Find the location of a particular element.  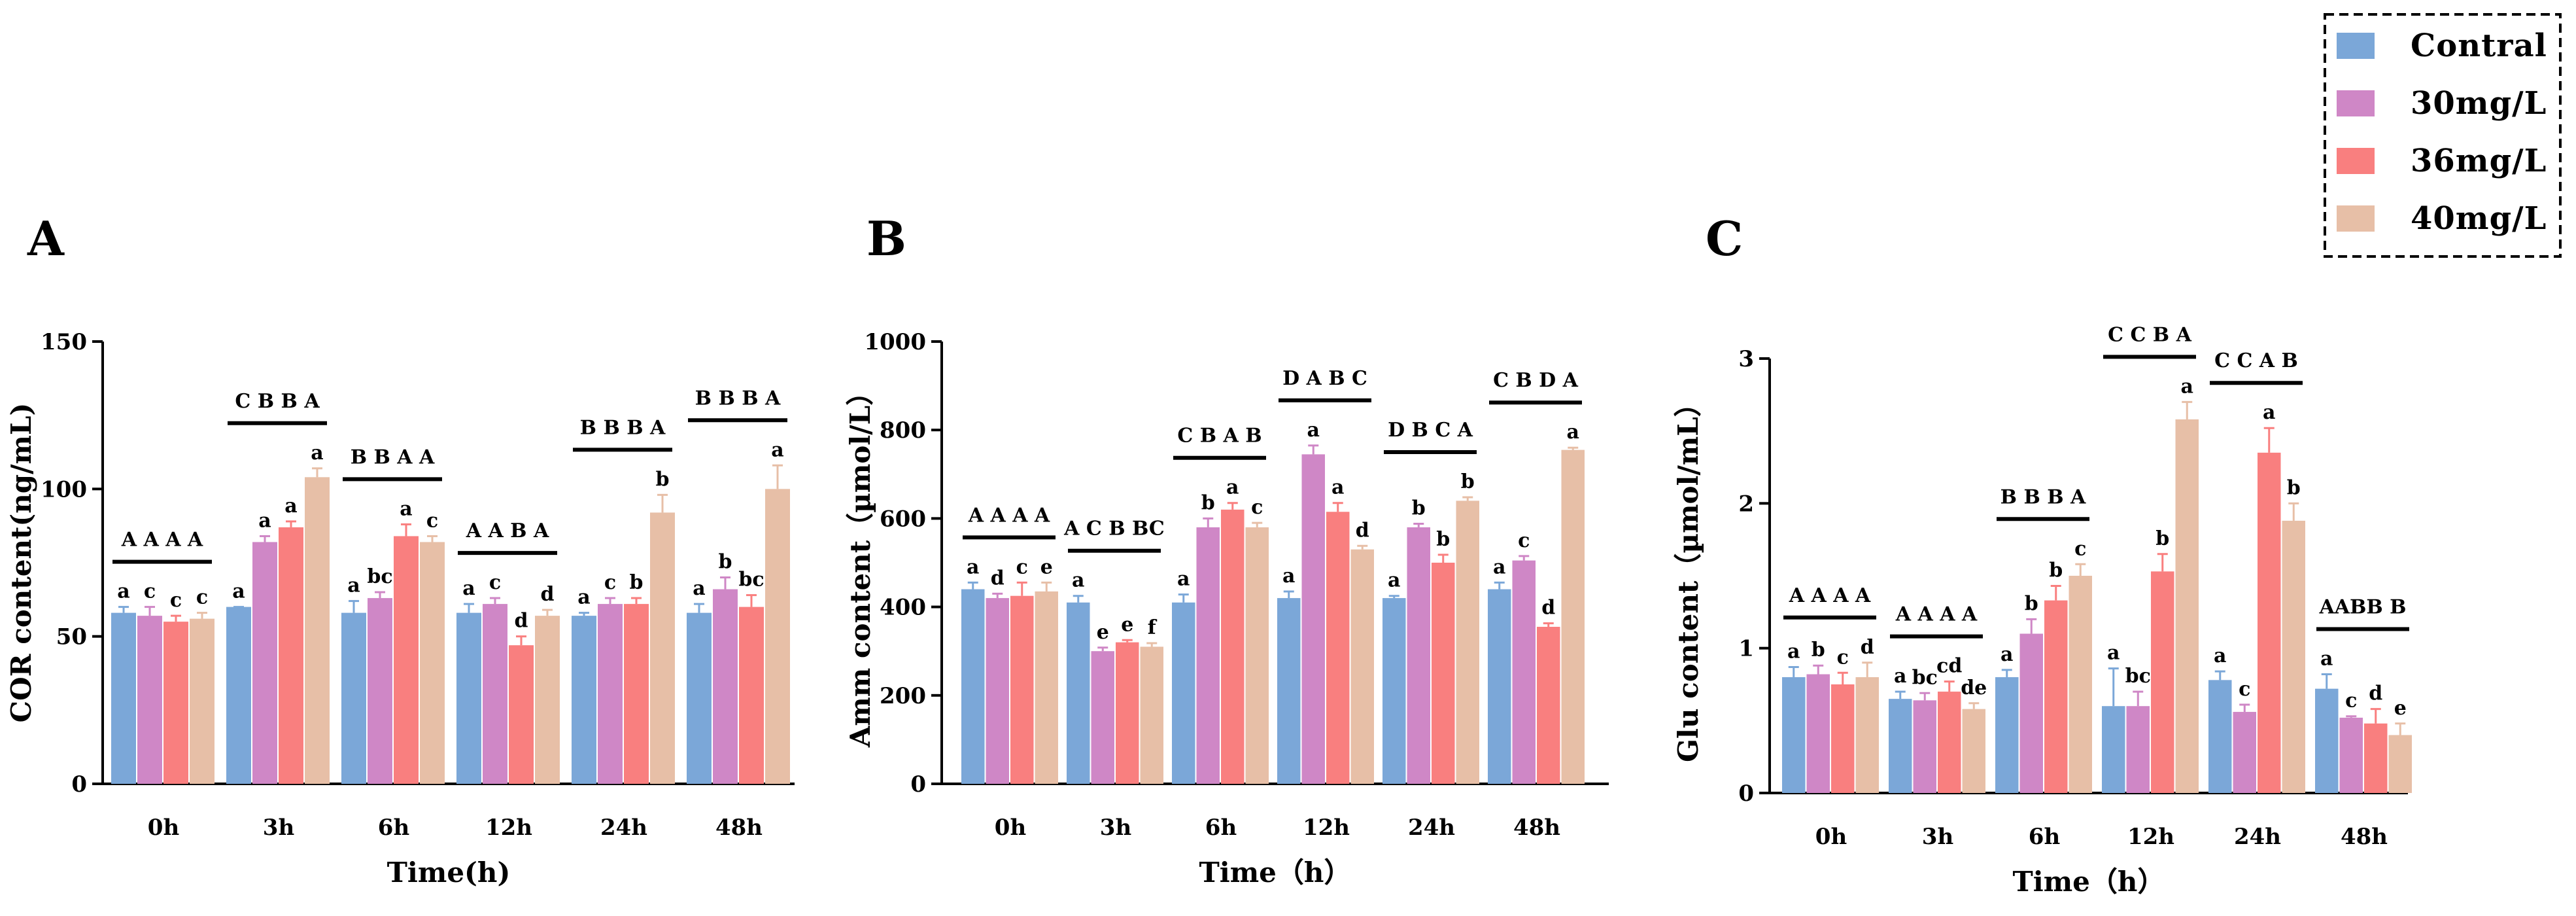

y-tick-label: 400 is located at coordinates (903, 608).